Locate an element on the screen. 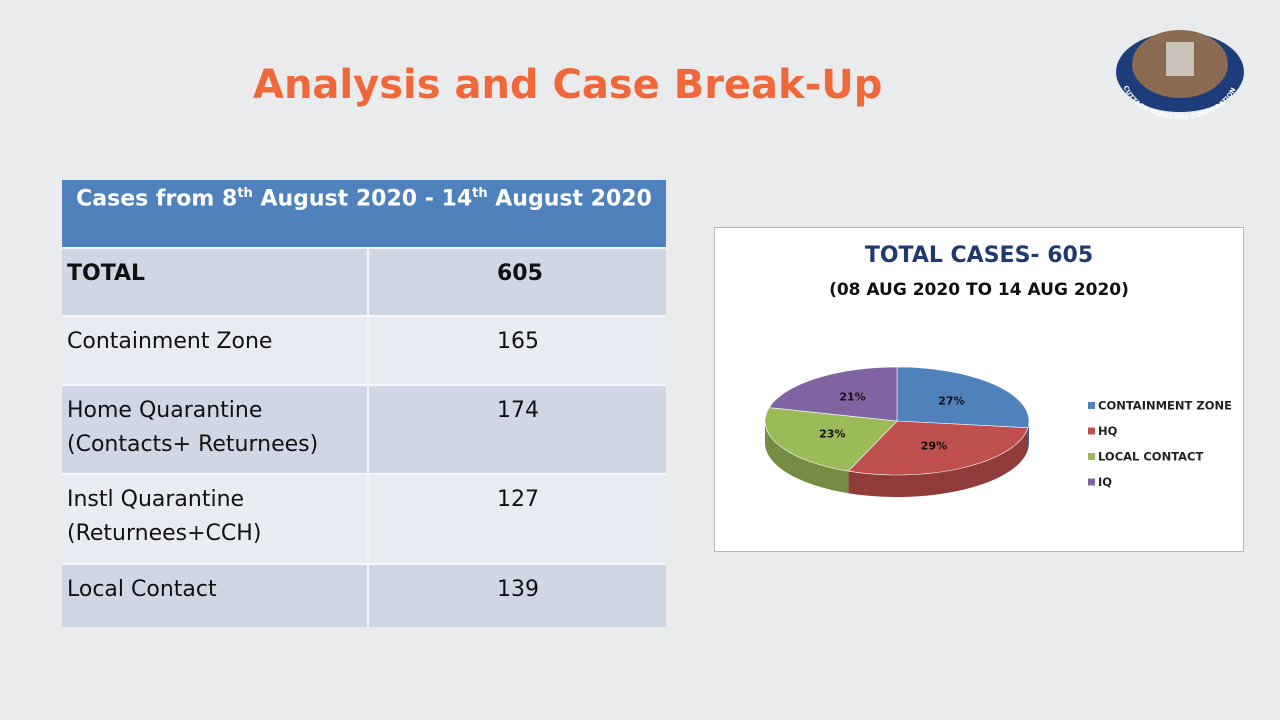  legend-label: CONTAINMENT ZONE is located at coordinates (1165, 406).